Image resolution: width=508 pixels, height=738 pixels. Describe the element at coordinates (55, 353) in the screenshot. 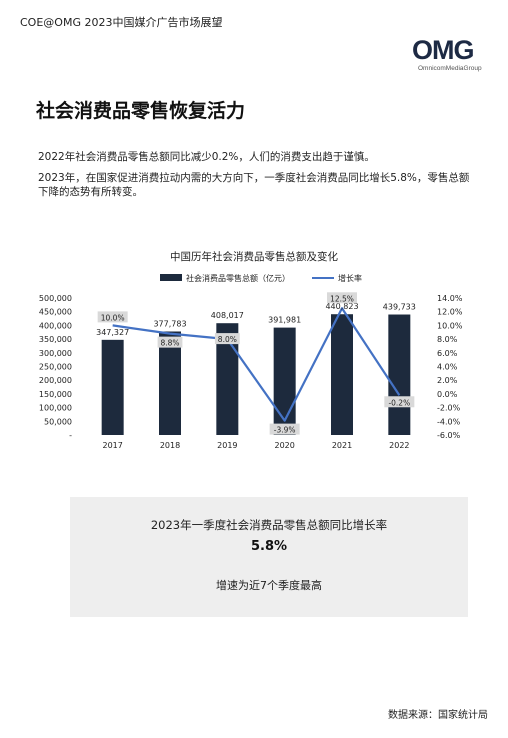

I see `y-left-tick-label: 300,000` at that location.